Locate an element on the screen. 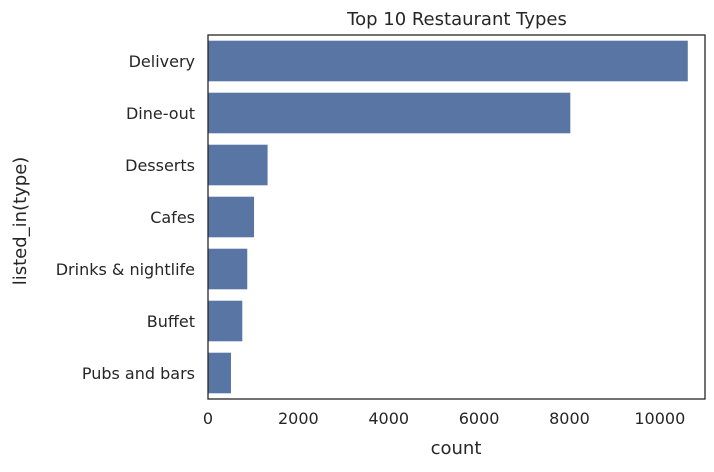 This screenshot has width=714, height=472. y-tick-label: Dine-out is located at coordinates (160, 113).